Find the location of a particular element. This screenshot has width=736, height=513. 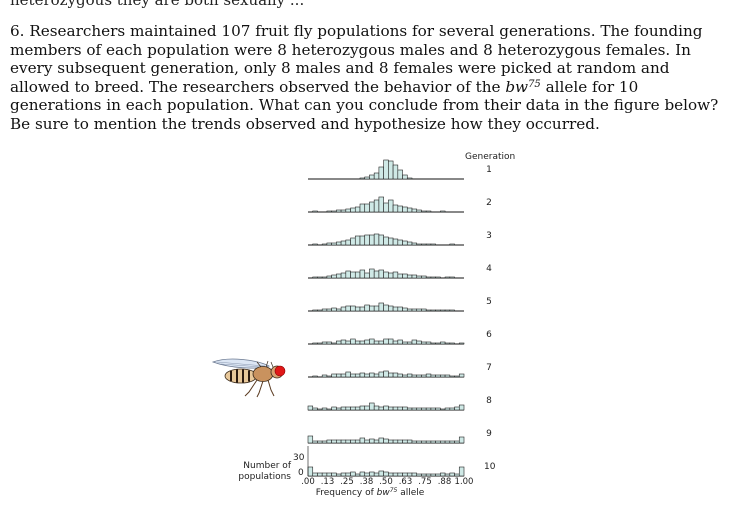

fruit-fly-illustration is located at coordinates (248, 378).